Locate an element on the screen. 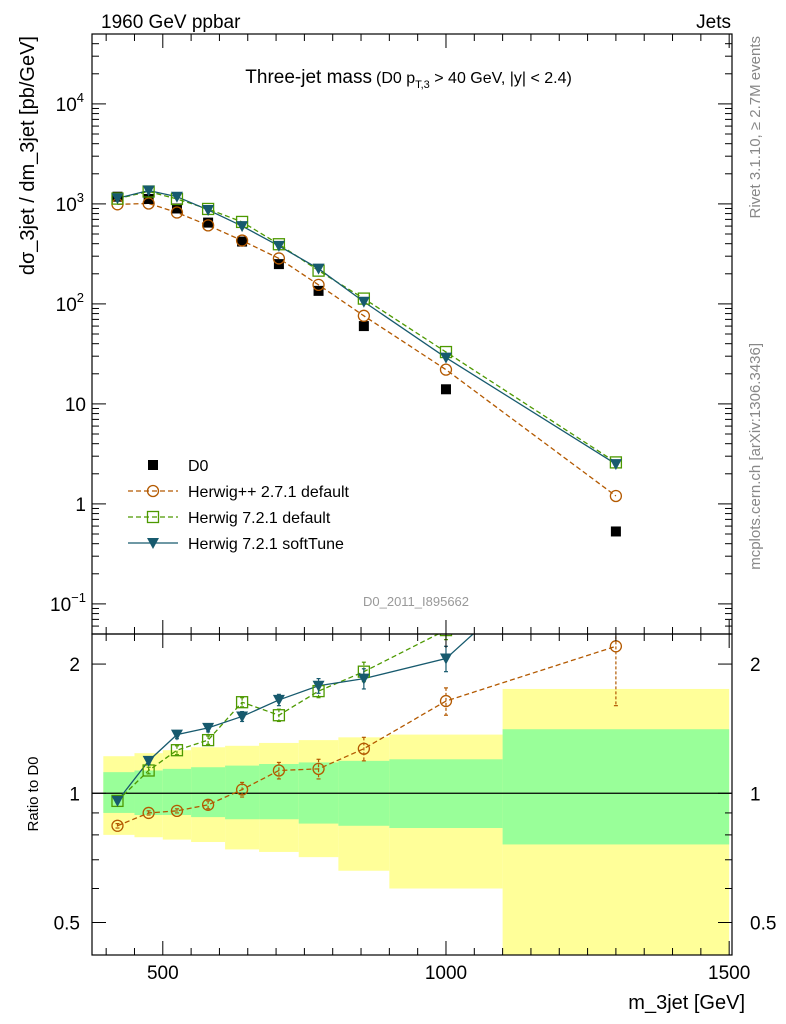 Image resolution: width=786 pixels, height=1024 pixels. ratio-line-herwig-7-2-1-default is located at coordinates (278, 718).